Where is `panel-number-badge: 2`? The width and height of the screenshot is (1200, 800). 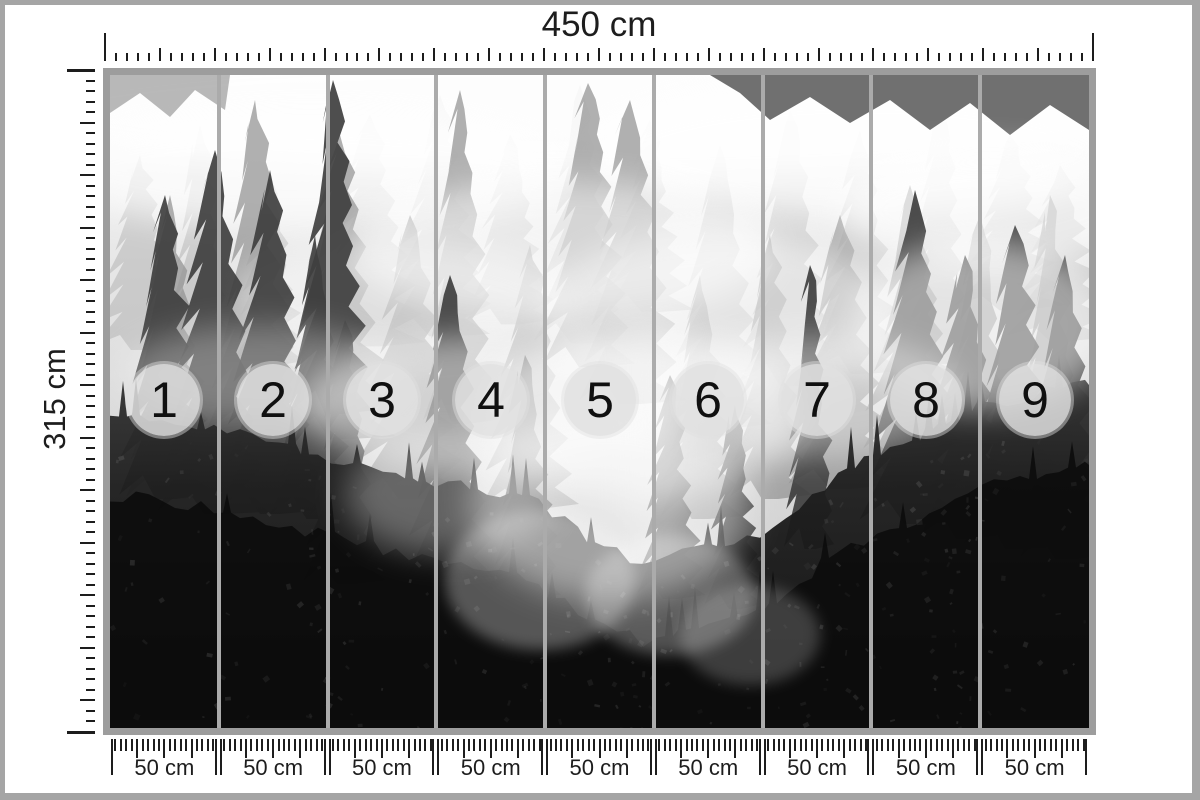 panel-number-badge: 2 is located at coordinates (273, 400).